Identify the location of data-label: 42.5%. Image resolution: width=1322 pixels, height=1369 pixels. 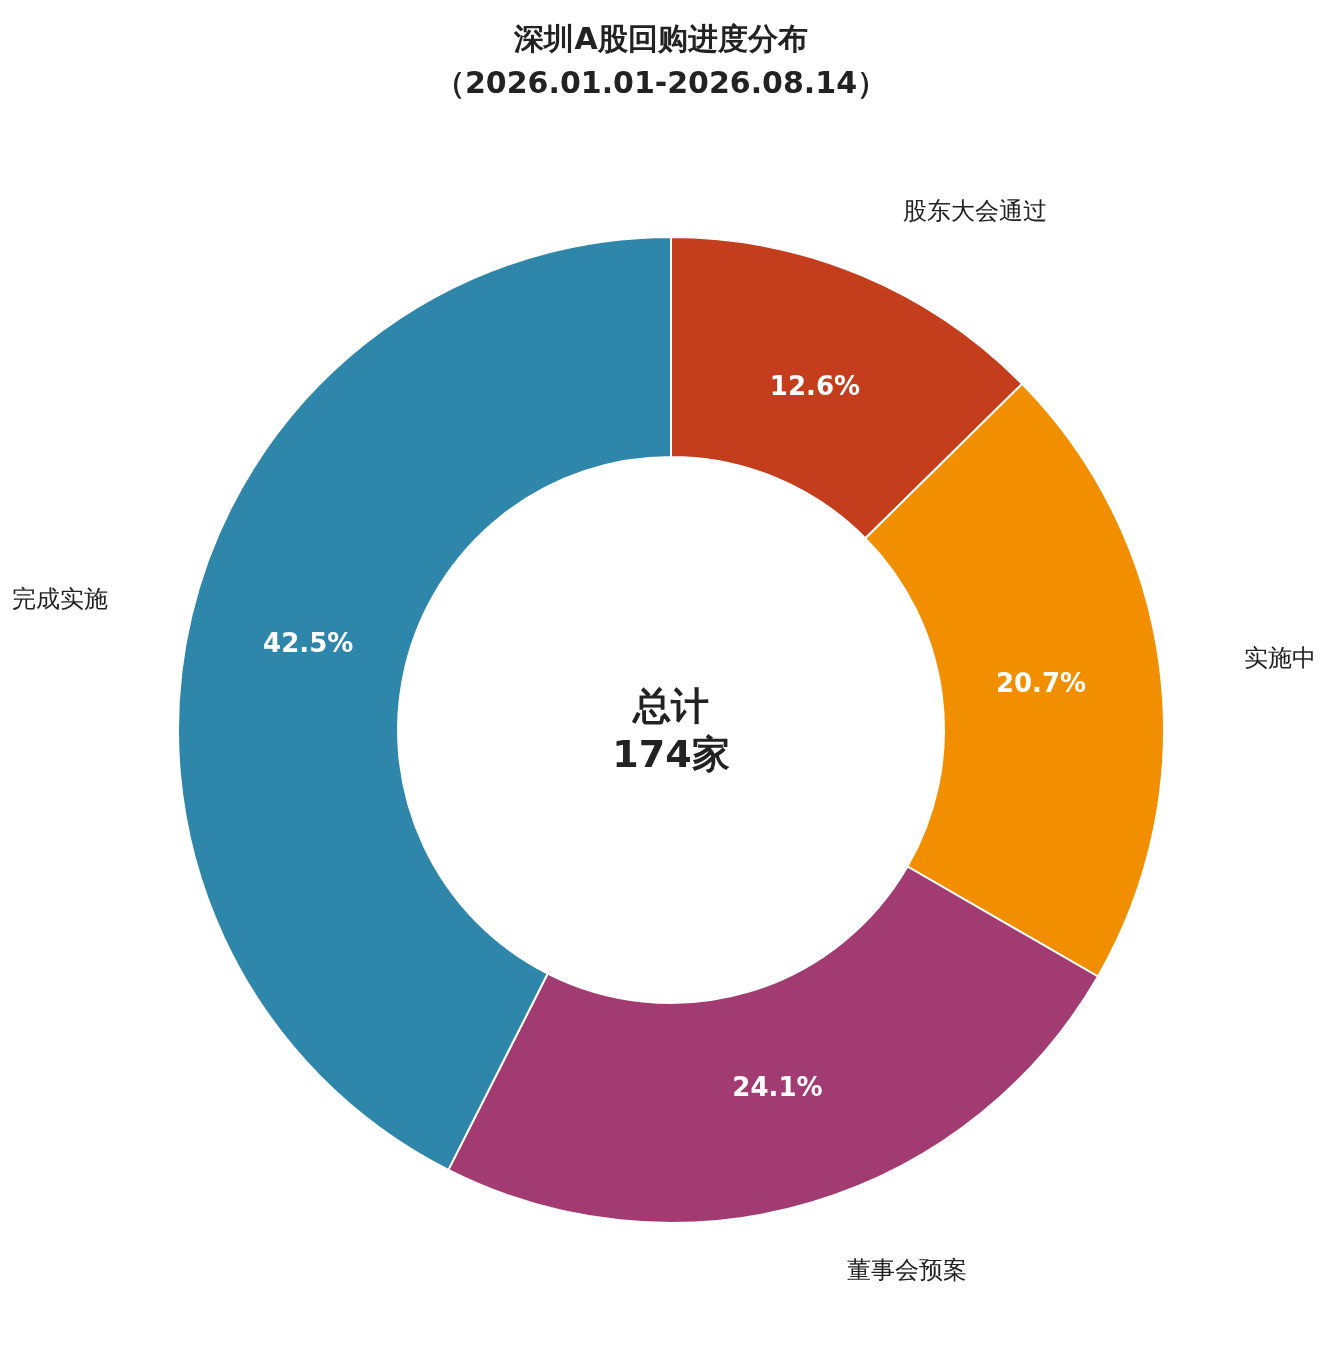
(308, 643).